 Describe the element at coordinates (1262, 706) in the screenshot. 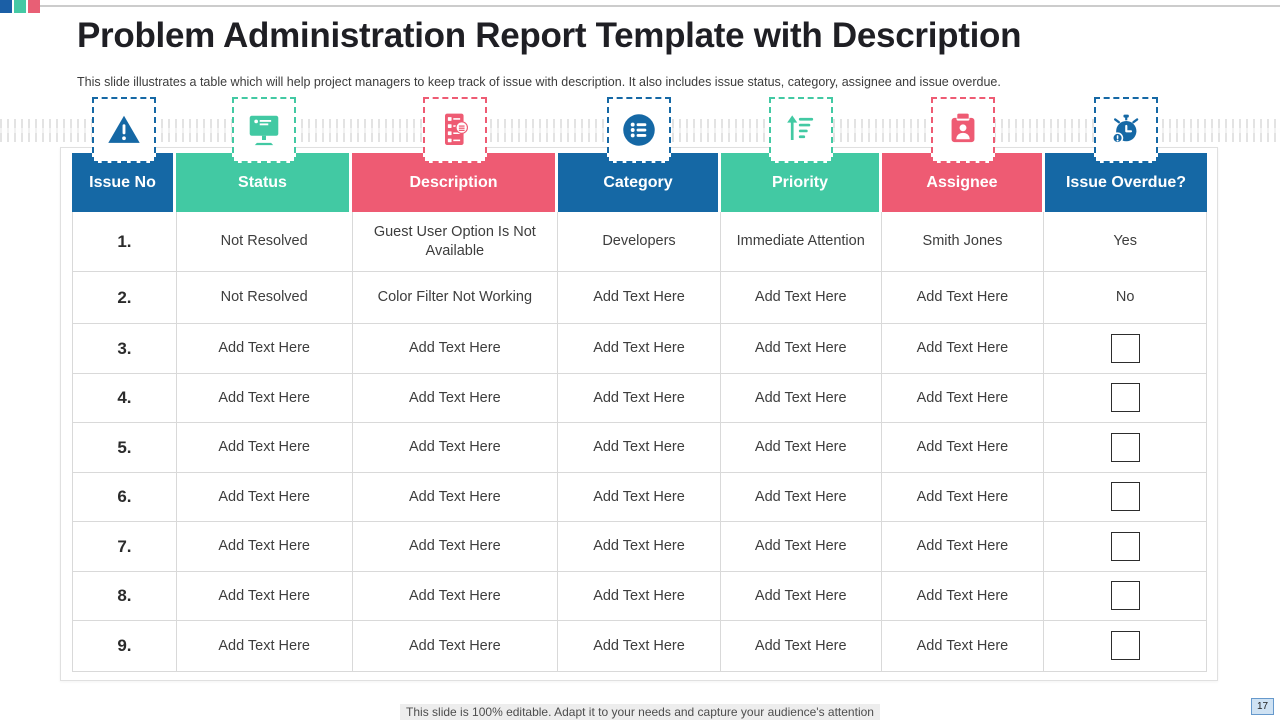

I see `slide-number-badge: 17` at that location.